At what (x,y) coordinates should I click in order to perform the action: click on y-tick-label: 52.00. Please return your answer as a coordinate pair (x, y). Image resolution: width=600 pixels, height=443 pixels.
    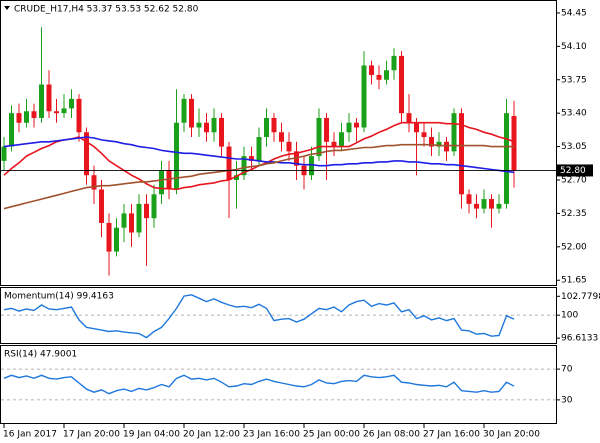
    Looking at the image, I should click on (574, 247).